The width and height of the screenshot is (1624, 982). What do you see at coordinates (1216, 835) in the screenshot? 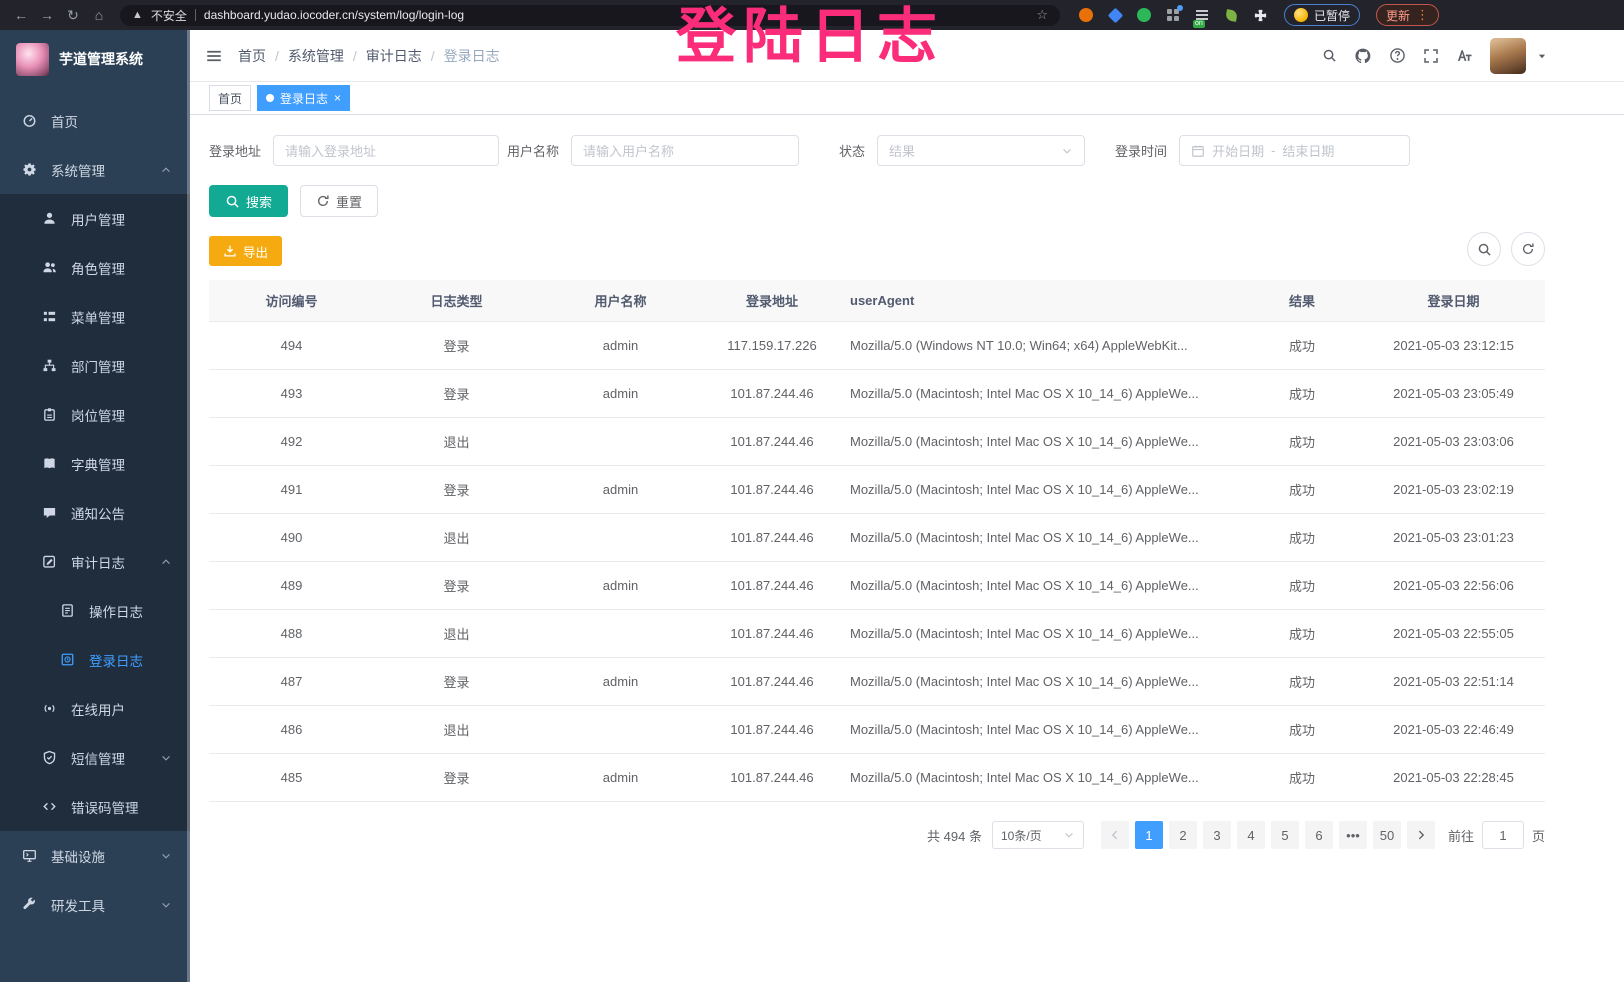
I see `page-button-3: 3` at bounding box center [1216, 835].